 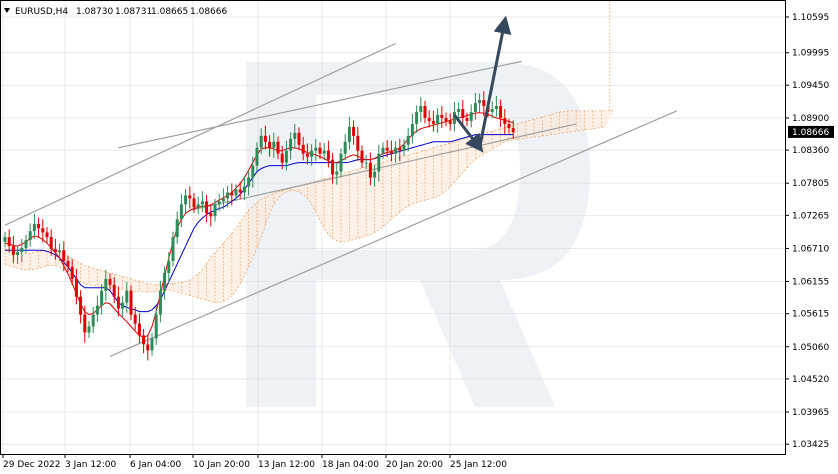 What do you see at coordinates (810, 249) in the screenshot?
I see `y-tick-label: 1.06710` at bounding box center [810, 249].